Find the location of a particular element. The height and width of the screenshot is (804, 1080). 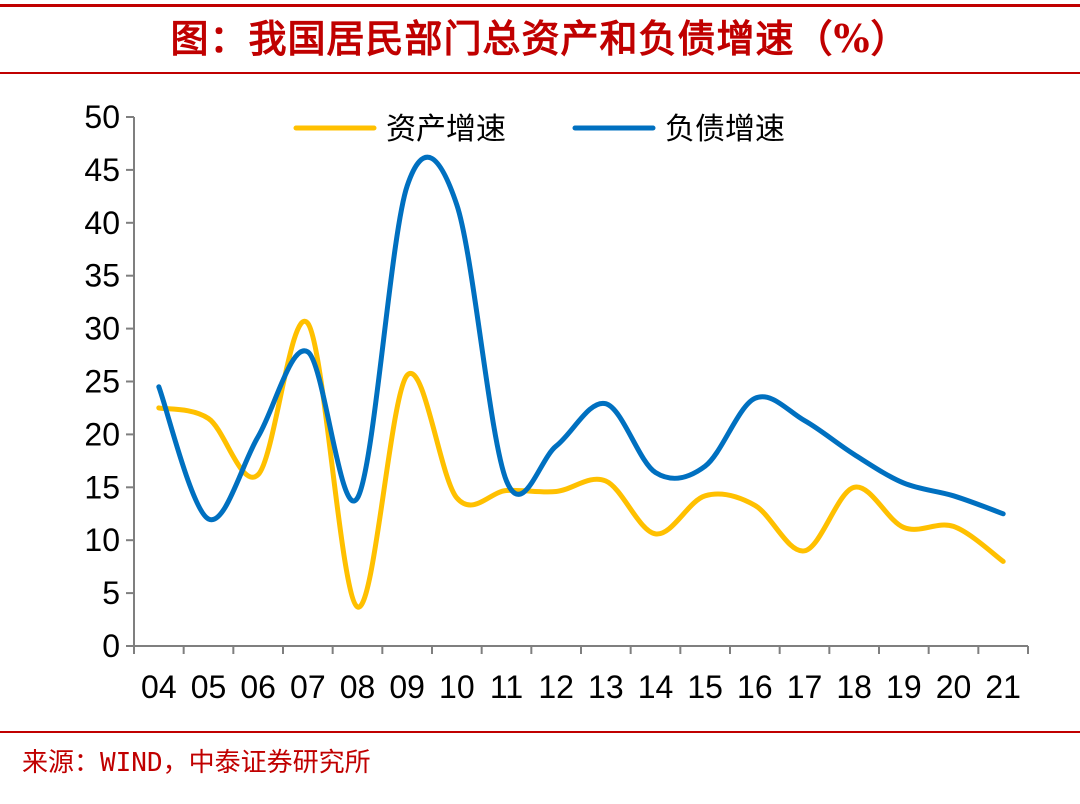

x-tick-label: 12 is located at coordinates (556, 687).